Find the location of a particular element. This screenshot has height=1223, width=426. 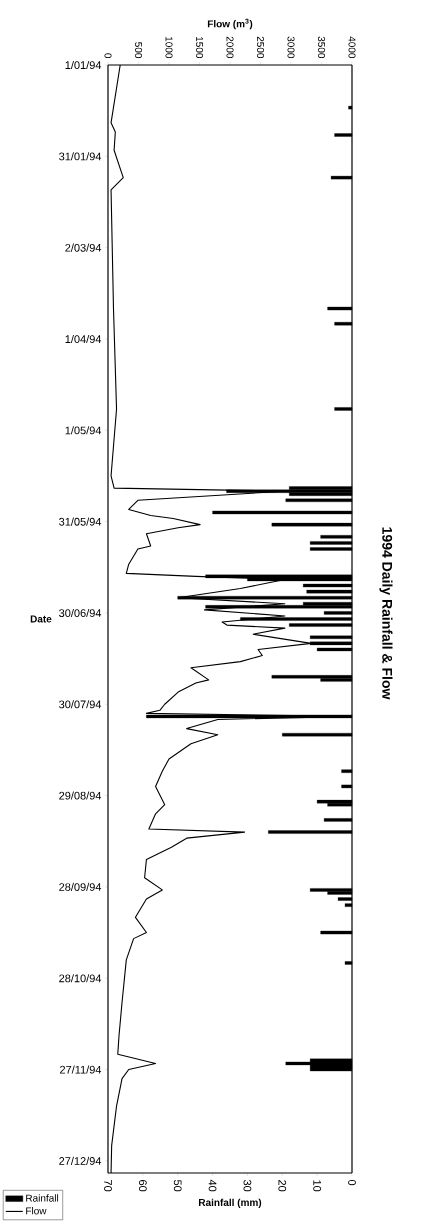

x-tick-label: 30 is located at coordinates (247, 1185).